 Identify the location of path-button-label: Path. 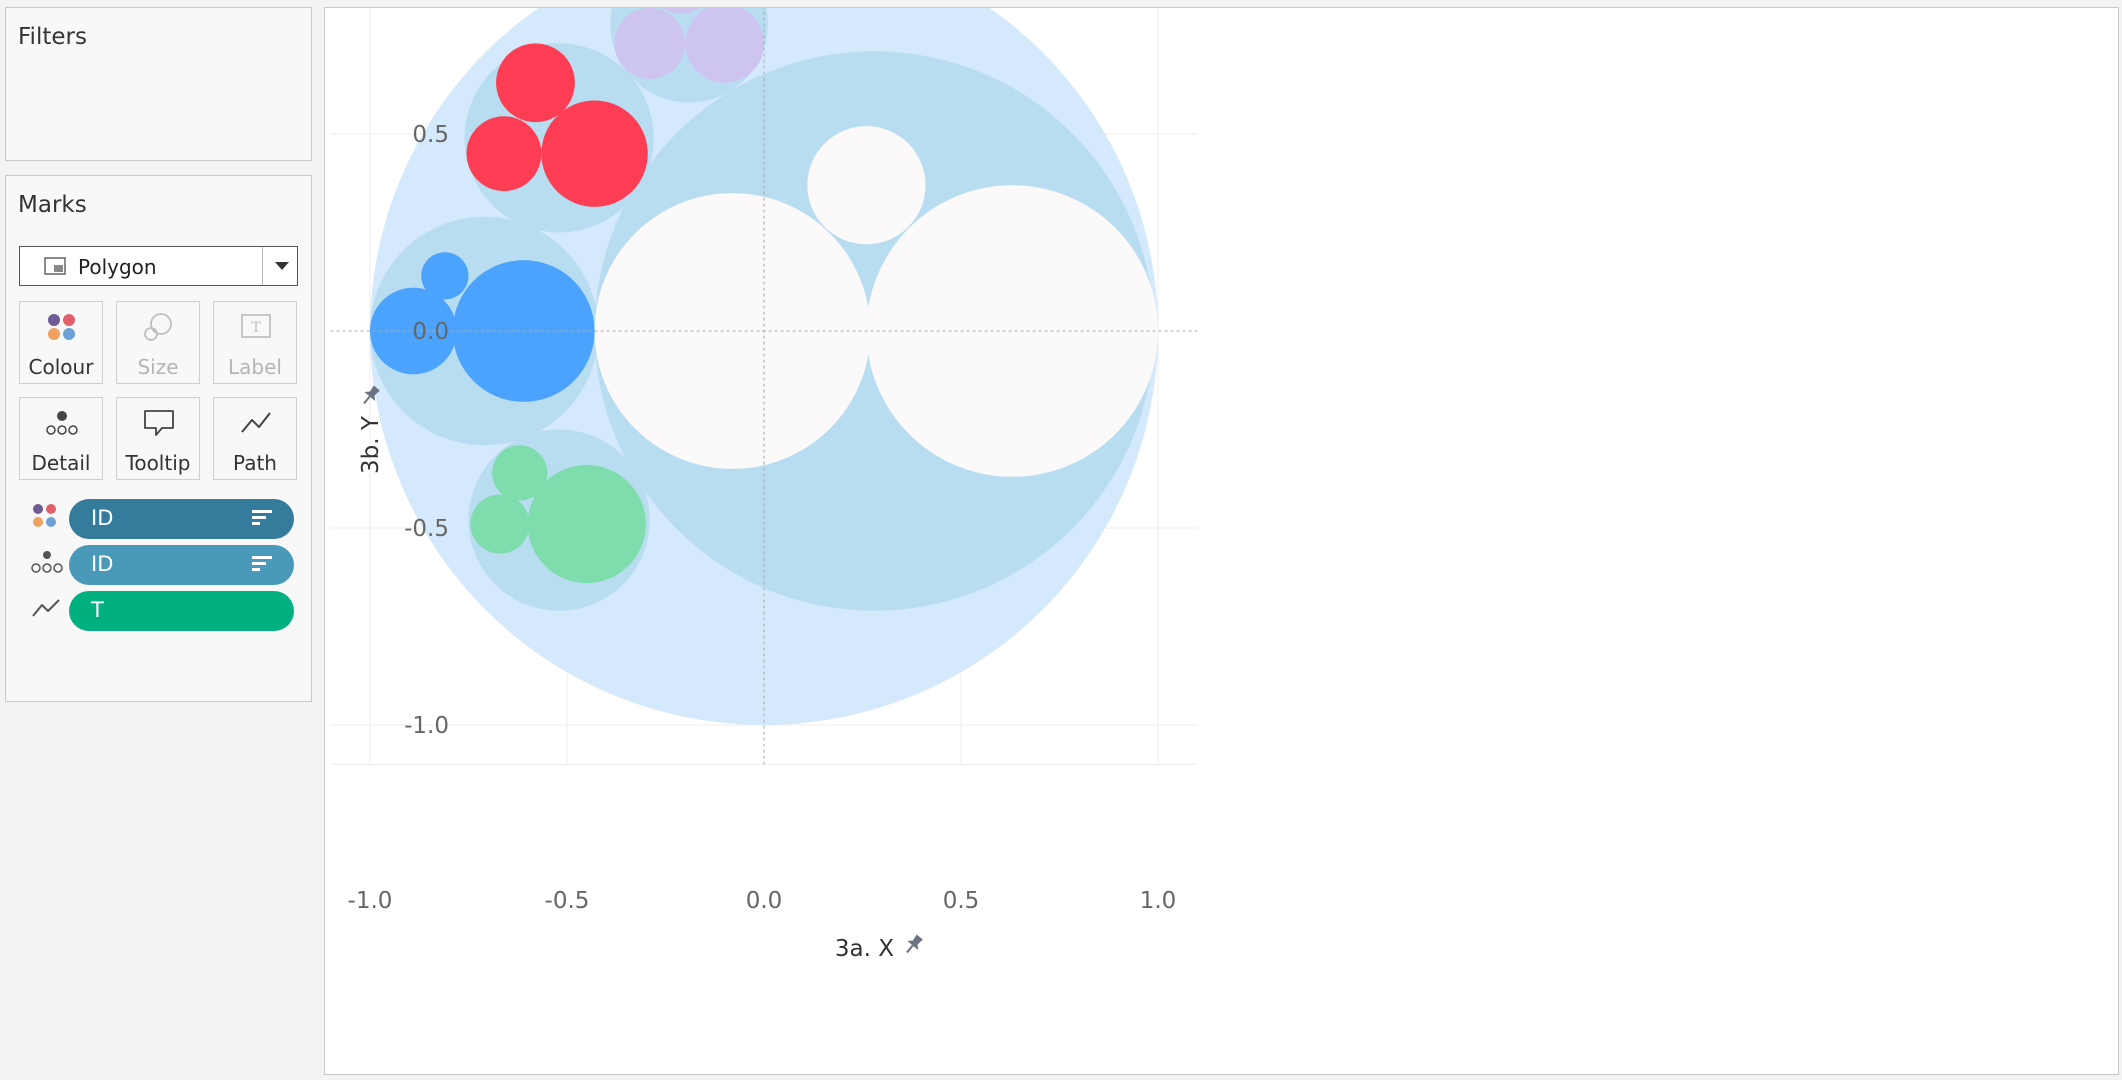
(255, 463).